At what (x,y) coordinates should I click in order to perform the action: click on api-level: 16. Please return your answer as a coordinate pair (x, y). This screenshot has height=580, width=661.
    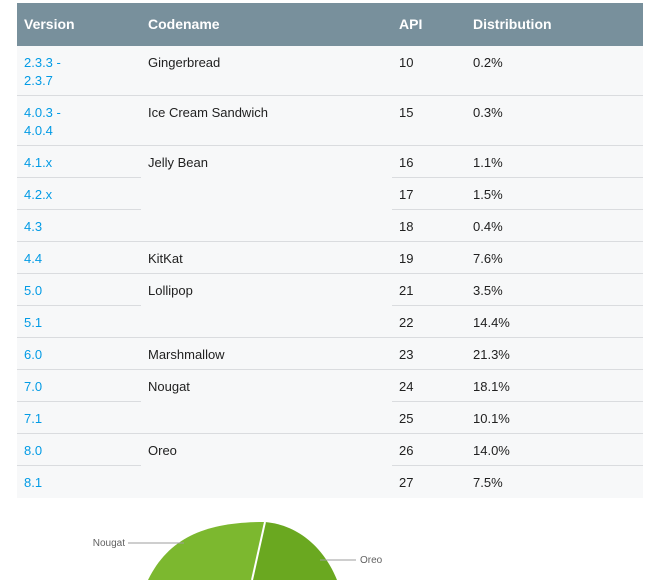
    Looking at the image, I should click on (406, 162).